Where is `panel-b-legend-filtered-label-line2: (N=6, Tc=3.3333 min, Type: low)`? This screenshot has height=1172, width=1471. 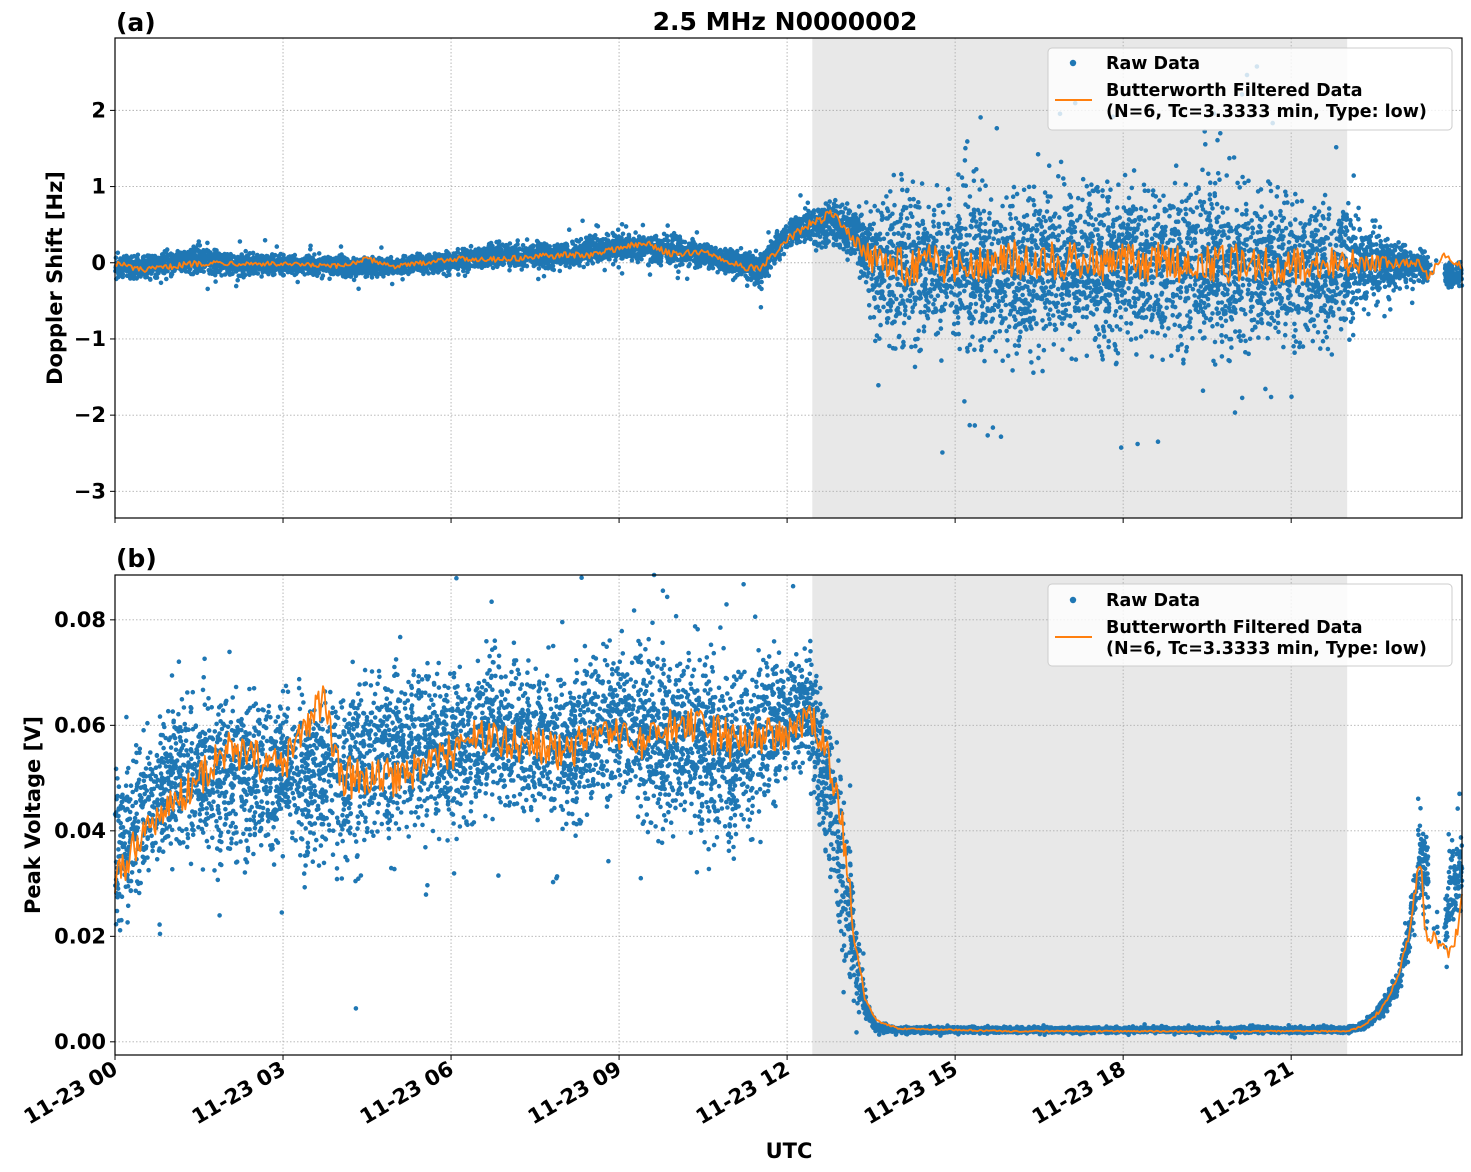 panel-b-legend-filtered-label-line2: (N=6, Tc=3.3333 min, Type: low) is located at coordinates (1266, 649).